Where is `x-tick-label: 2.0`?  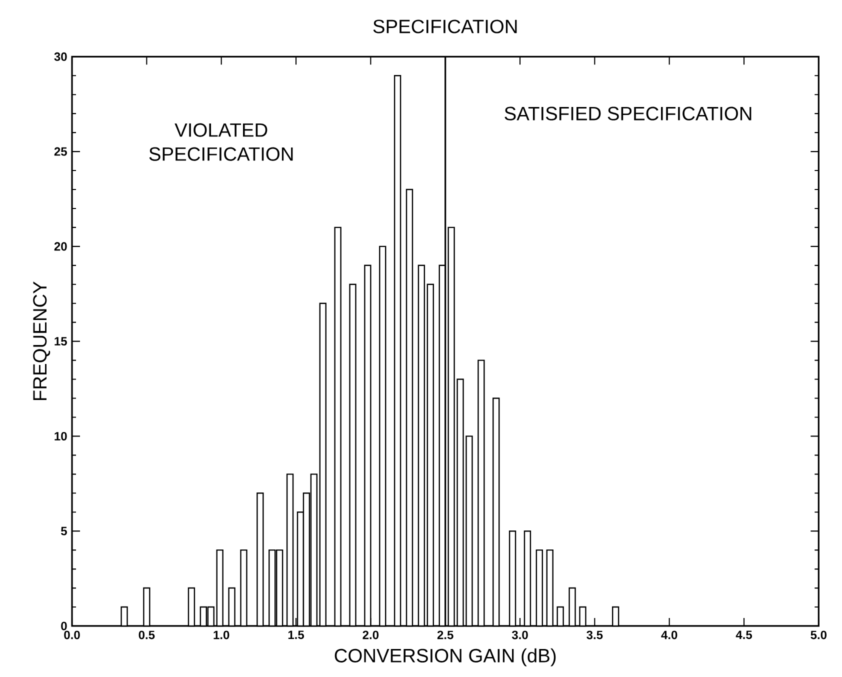 x-tick-label: 2.0 is located at coordinates (370, 635).